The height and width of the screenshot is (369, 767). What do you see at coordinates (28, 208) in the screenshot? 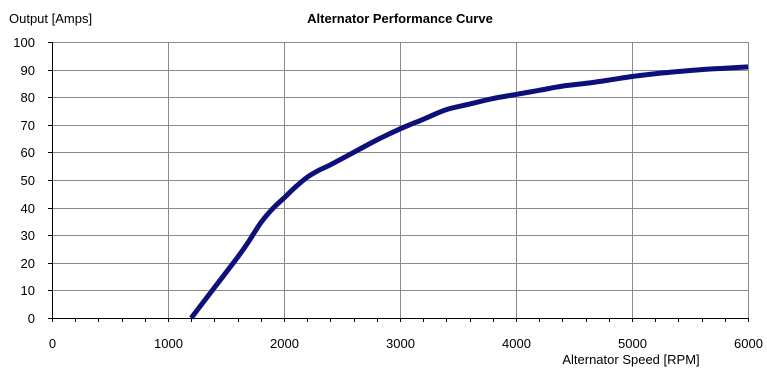
I see `y-tick-label: 40` at bounding box center [28, 208].